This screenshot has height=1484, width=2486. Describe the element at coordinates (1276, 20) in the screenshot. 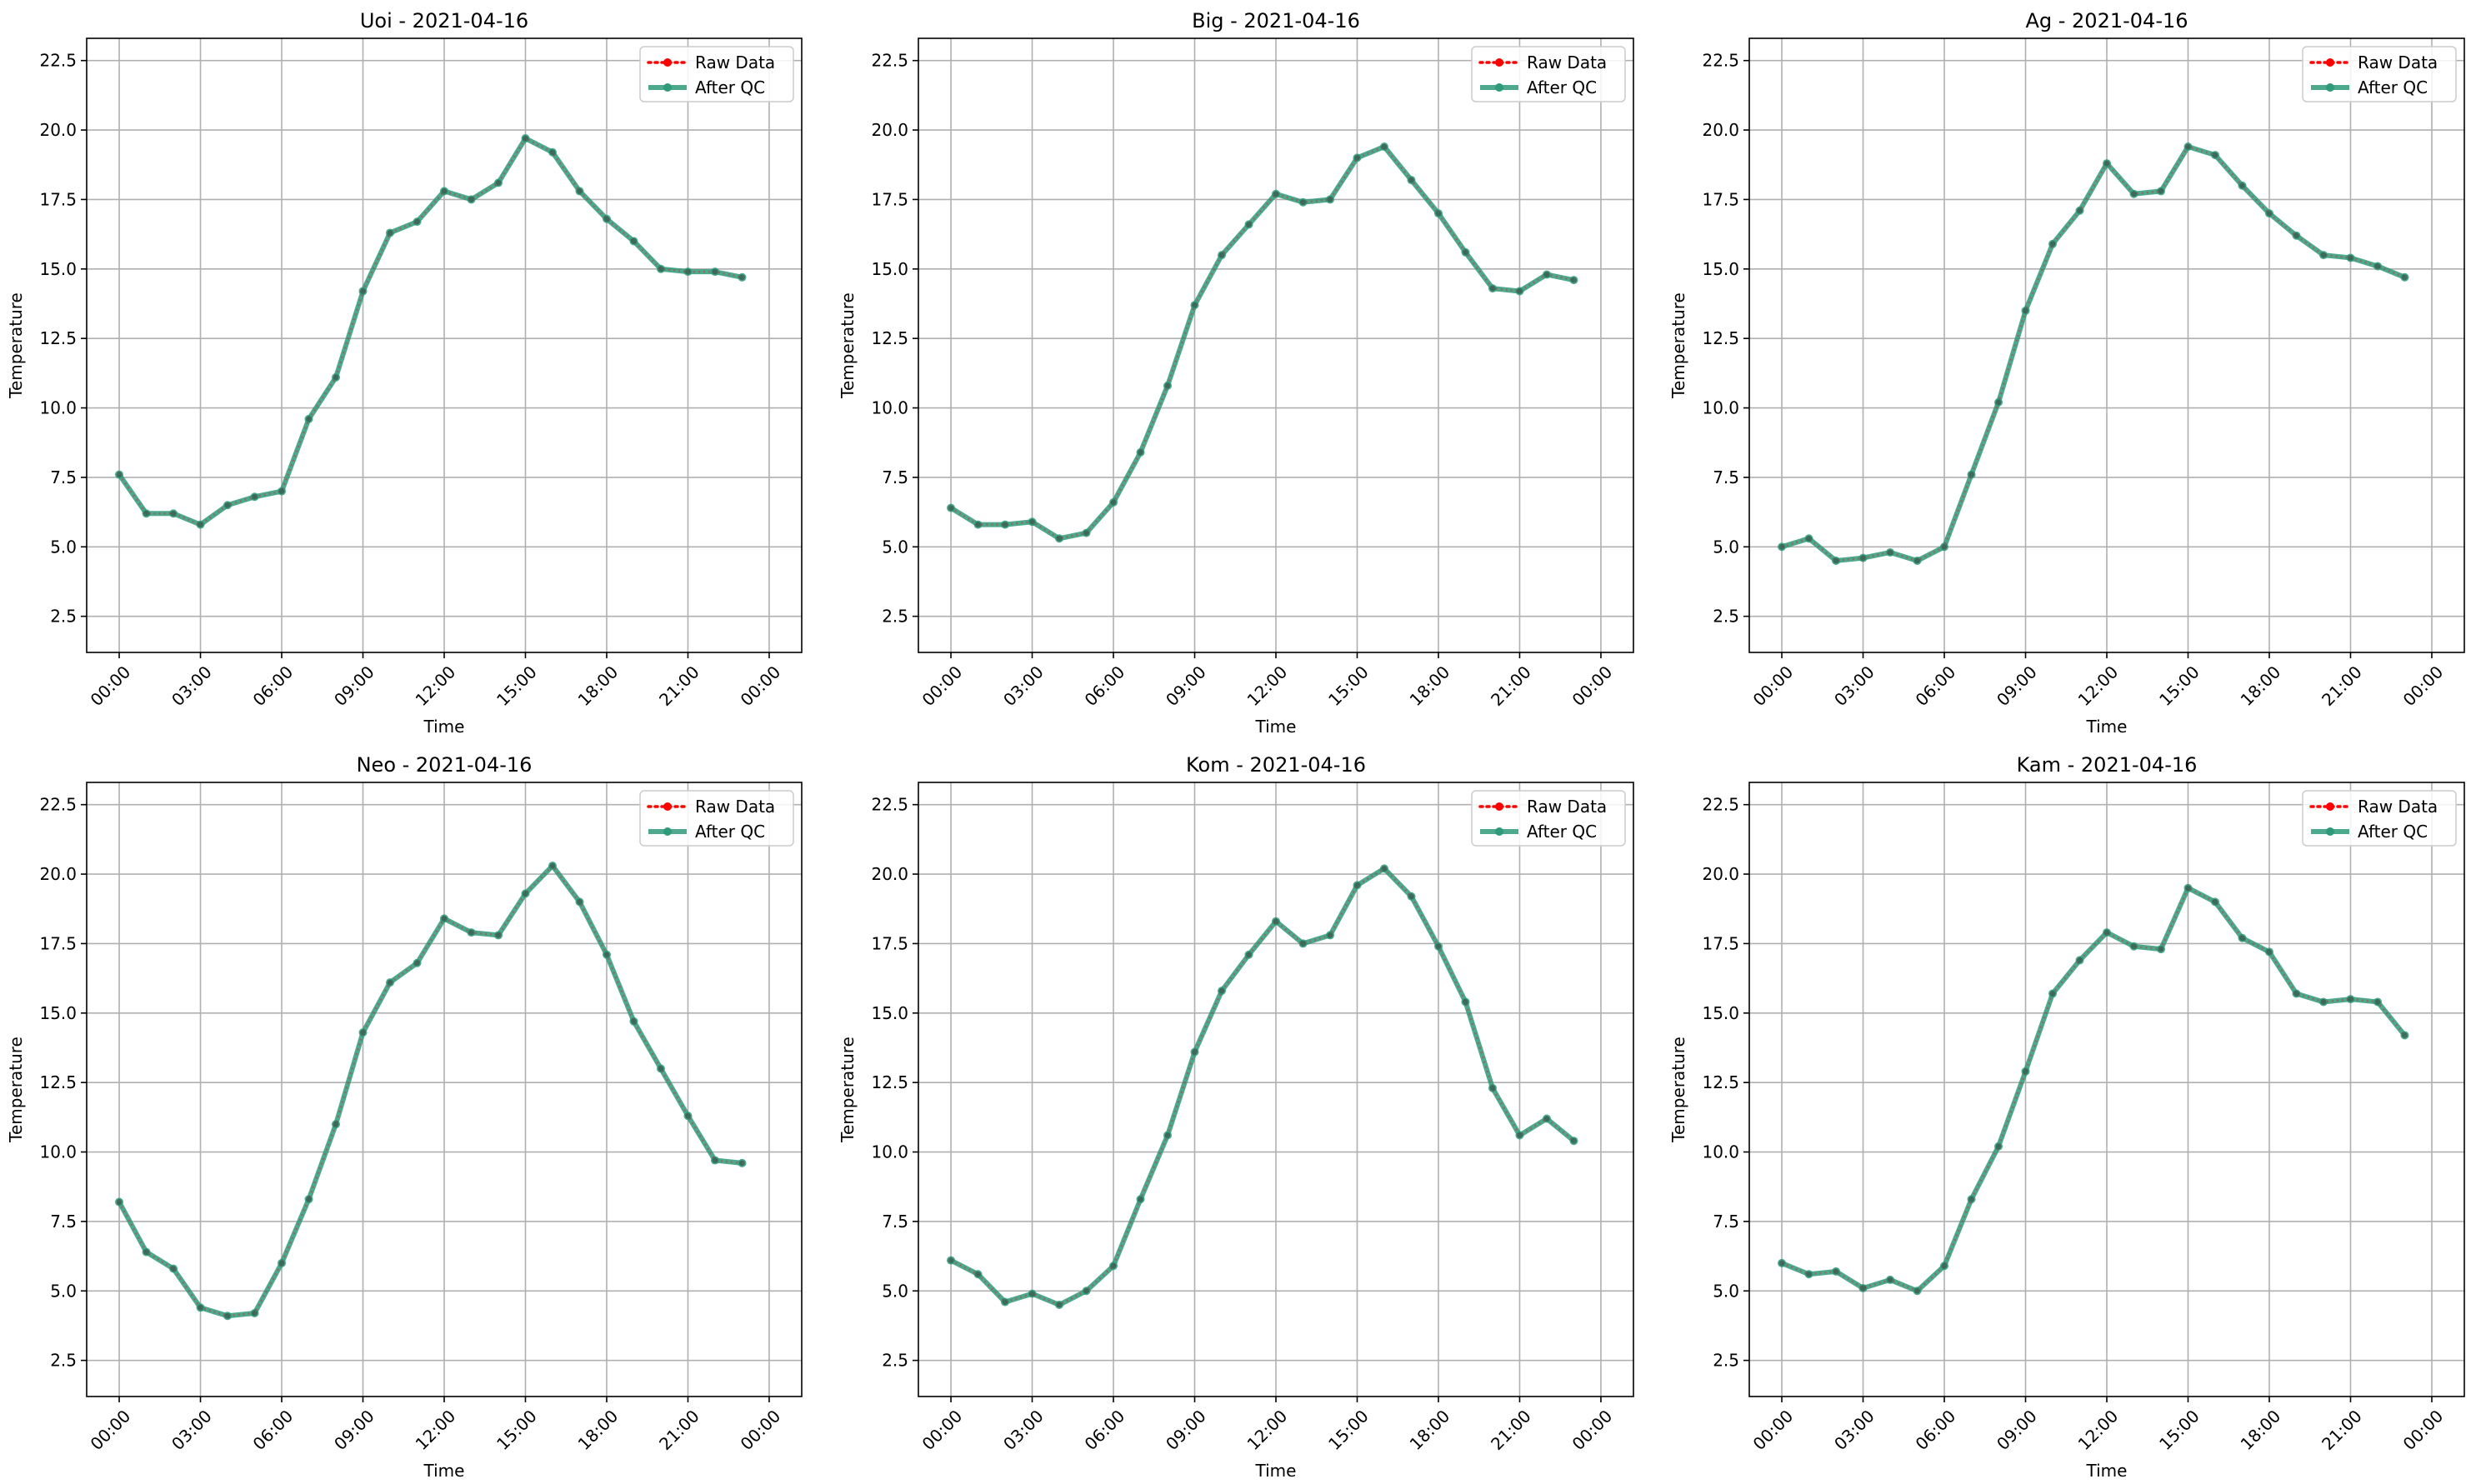

I see `chart-title: Big - 2021-04-16` at that location.